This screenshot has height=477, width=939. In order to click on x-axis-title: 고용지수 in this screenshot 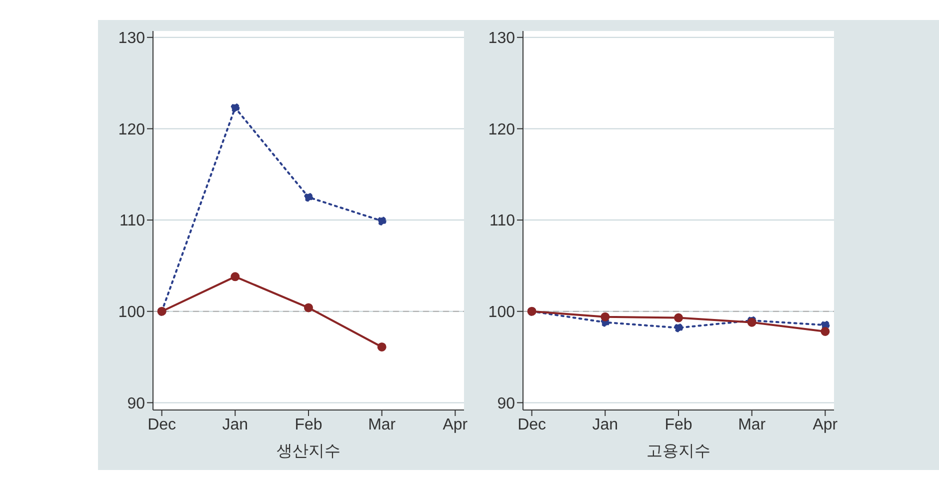, I will do `click(678, 451)`.